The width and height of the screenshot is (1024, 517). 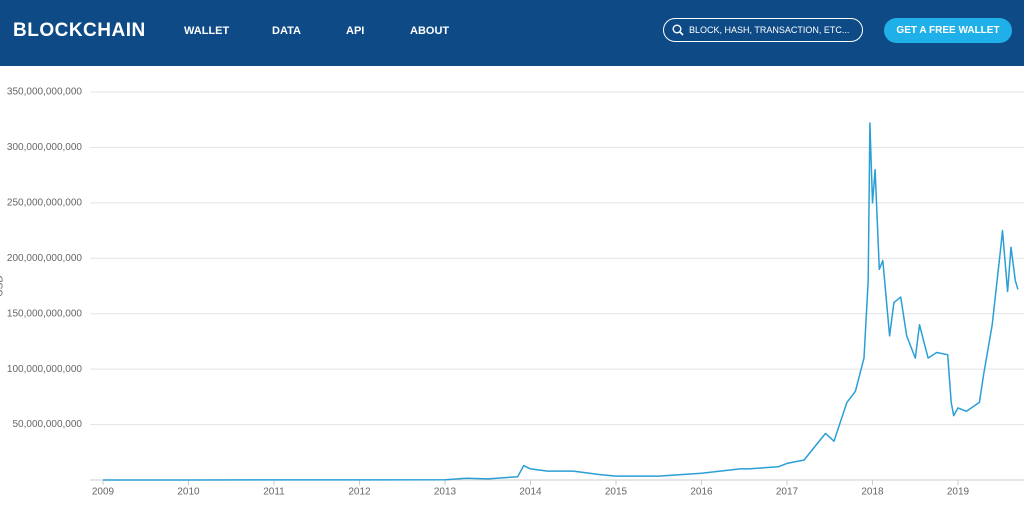 I want to click on x-tick-label: 2010, so click(x=188, y=492).